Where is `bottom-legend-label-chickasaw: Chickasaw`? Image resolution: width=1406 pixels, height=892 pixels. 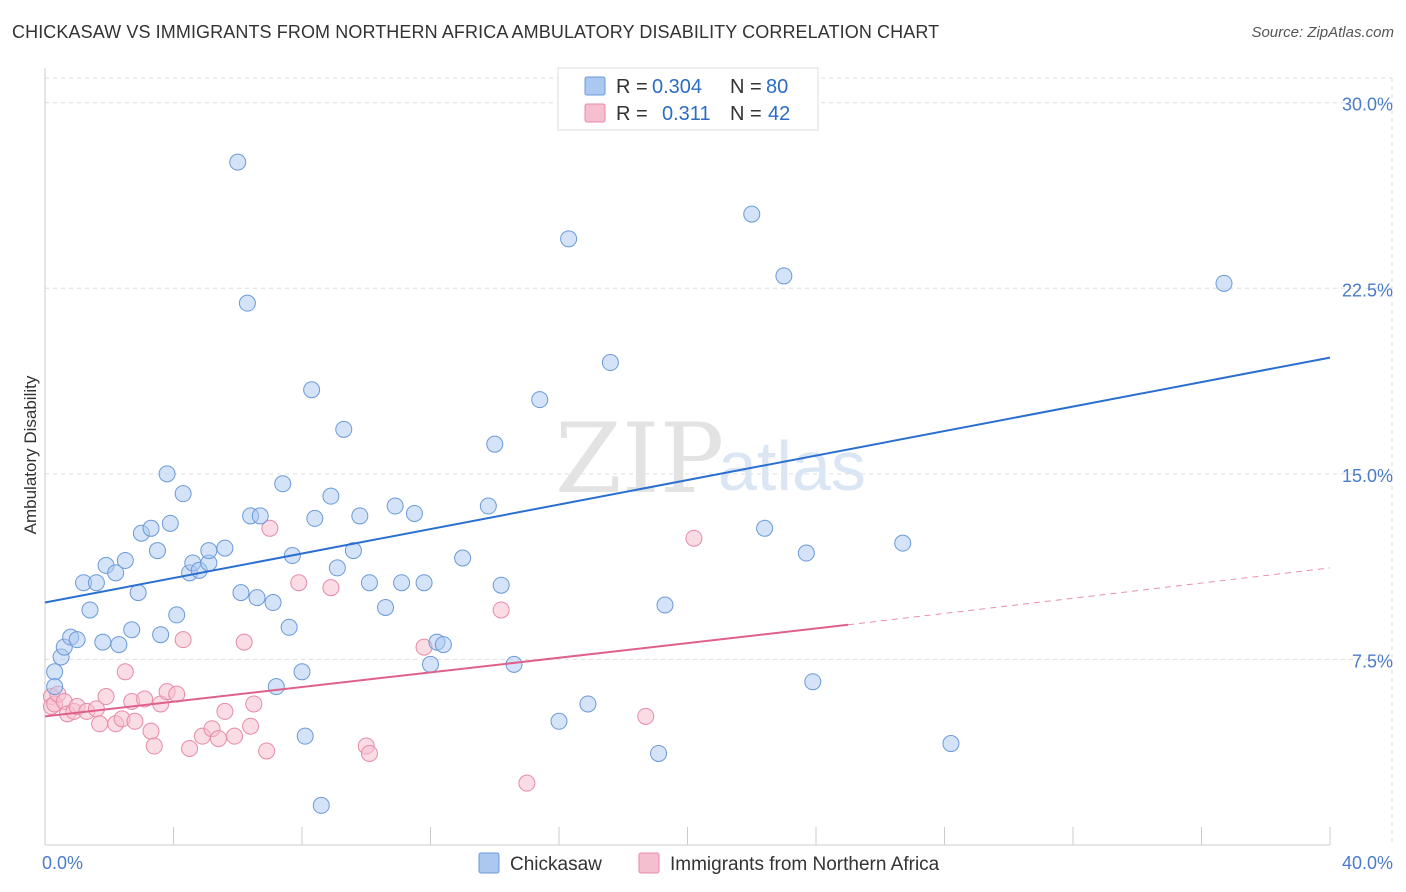
bottom-legend-label-chickasaw: Chickasaw is located at coordinates (556, 864).